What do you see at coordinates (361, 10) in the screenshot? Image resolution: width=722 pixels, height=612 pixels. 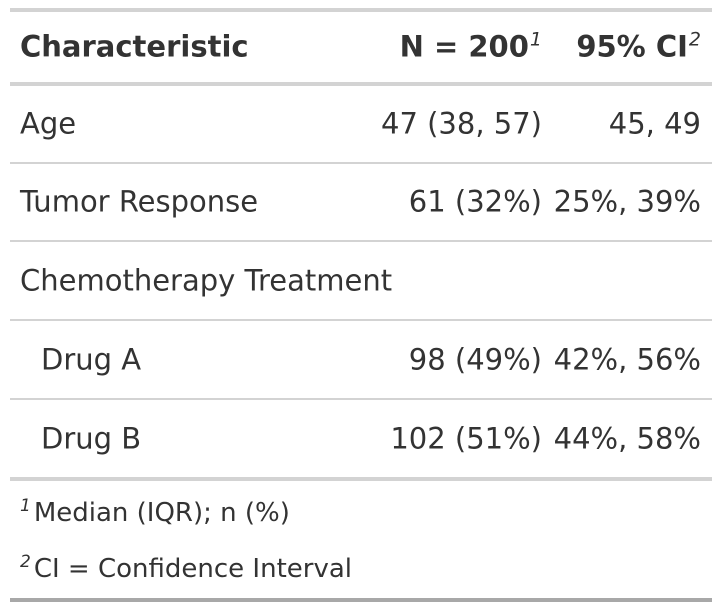 I see `table-top-rule` at bounding box center [361, 10].